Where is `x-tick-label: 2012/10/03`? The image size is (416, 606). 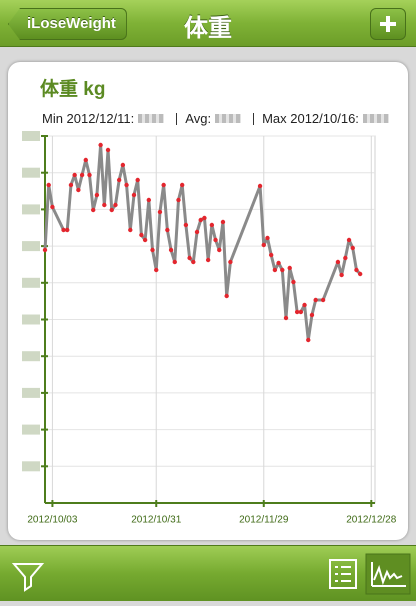 x-tick-label: 2012/10/03 is located at coordinates (52, 520).